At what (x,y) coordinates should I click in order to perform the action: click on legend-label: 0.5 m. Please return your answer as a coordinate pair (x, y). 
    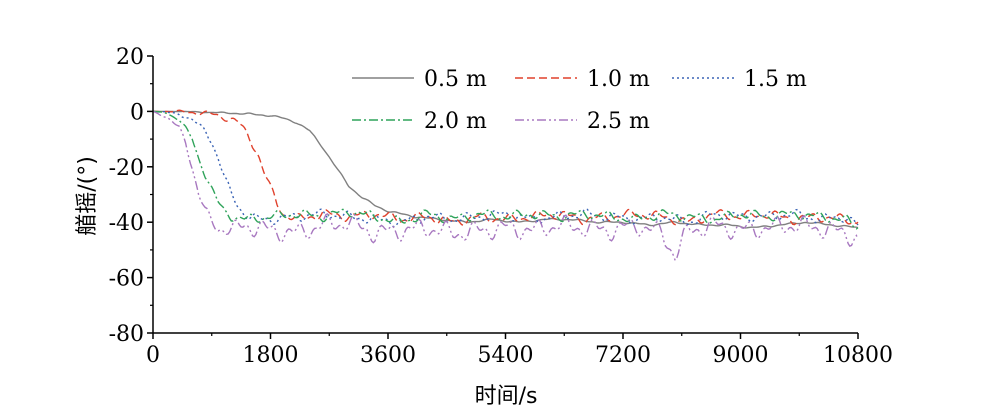
    Looking at the image, I should click on (455, 79).